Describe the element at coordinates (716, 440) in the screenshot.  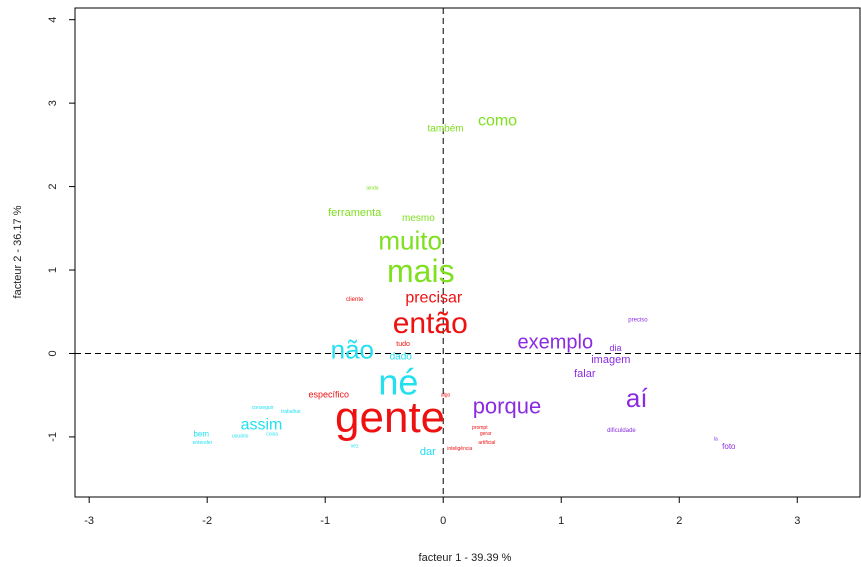
I see `word: la` at that location.